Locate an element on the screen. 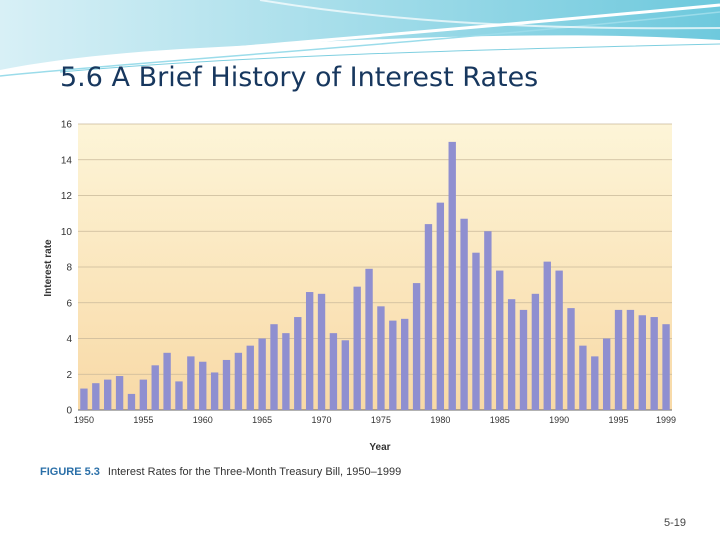 This screenshot has width=720, height=540. bar-1979 is located at coordinates (428, 317).